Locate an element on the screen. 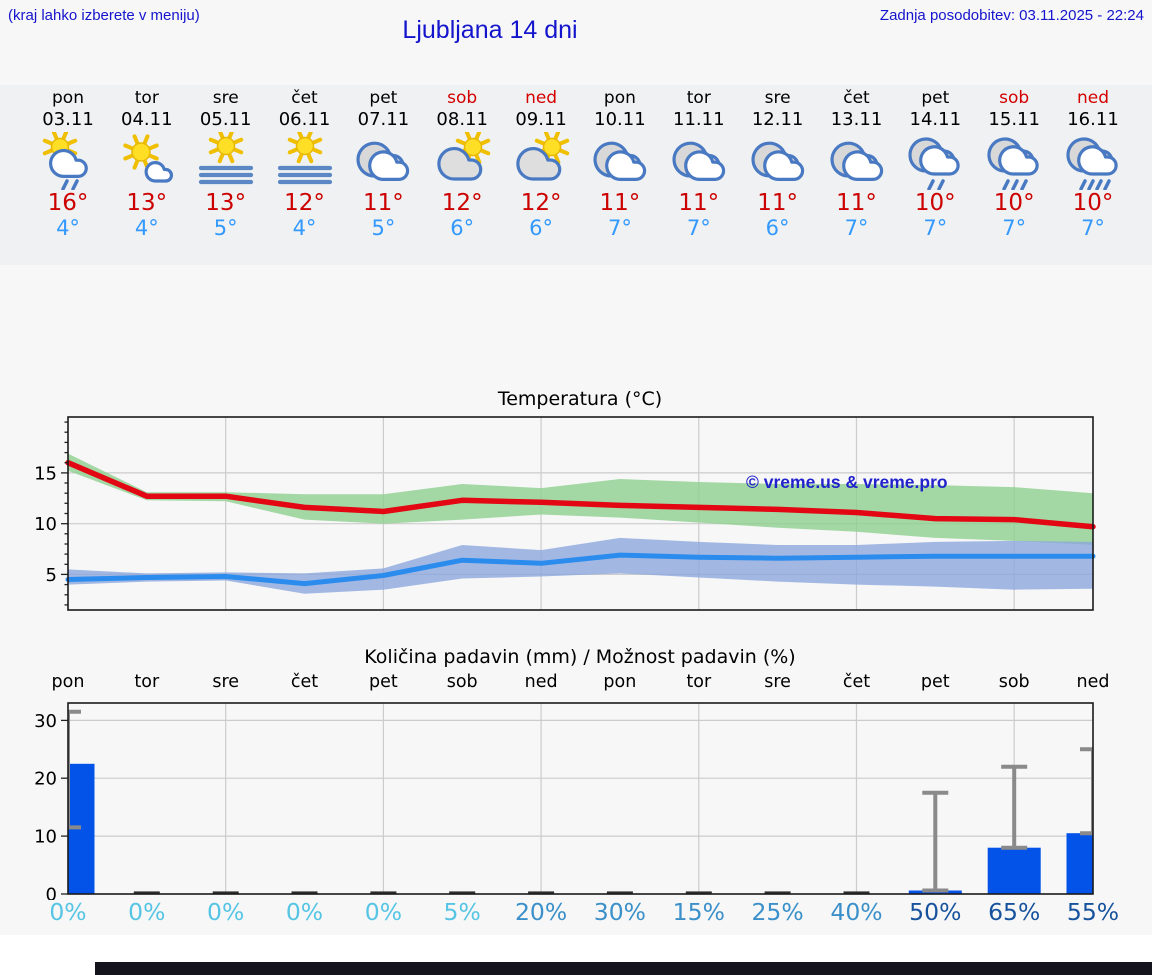 The height and width of the screenshot is (975, 1152). y-tick-label: 10 is located at coordinates (45, 837).